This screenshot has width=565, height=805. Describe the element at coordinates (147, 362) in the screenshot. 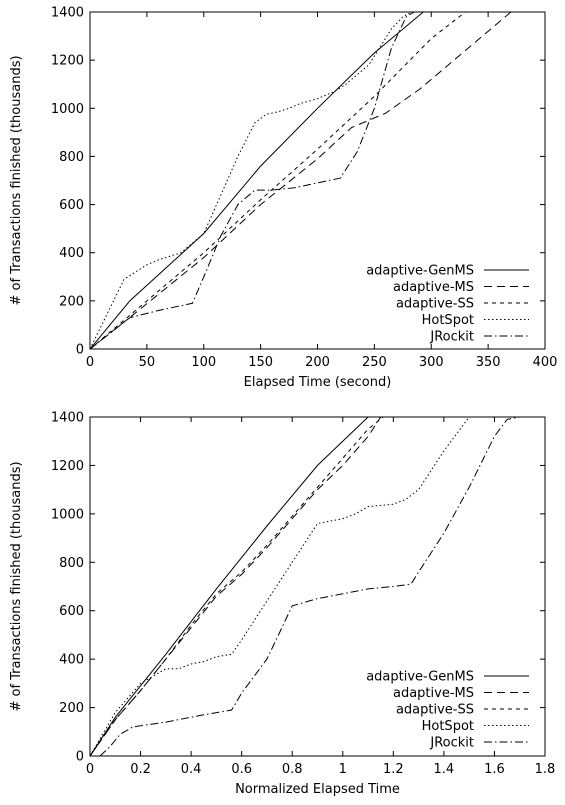

I see `x-tick-label: 50` at that location.